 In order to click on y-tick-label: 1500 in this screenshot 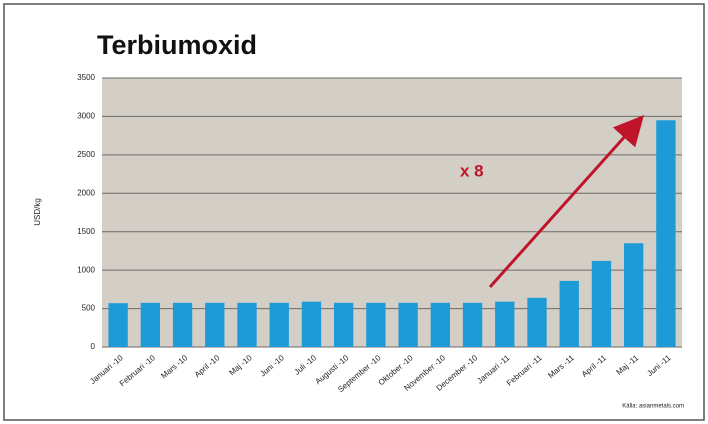, I will do `click(86, 231)`.